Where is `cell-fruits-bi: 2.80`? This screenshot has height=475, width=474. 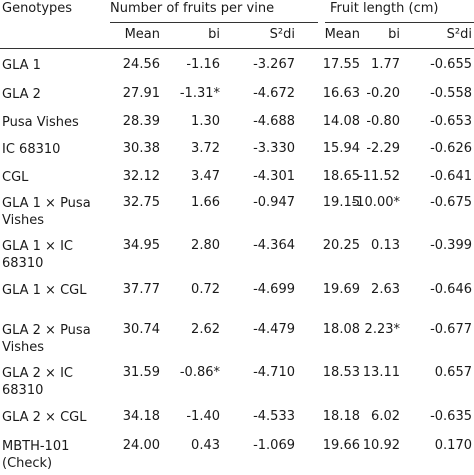 cell-fruits-bi: 2.80 is located at coordinates (205, 245).